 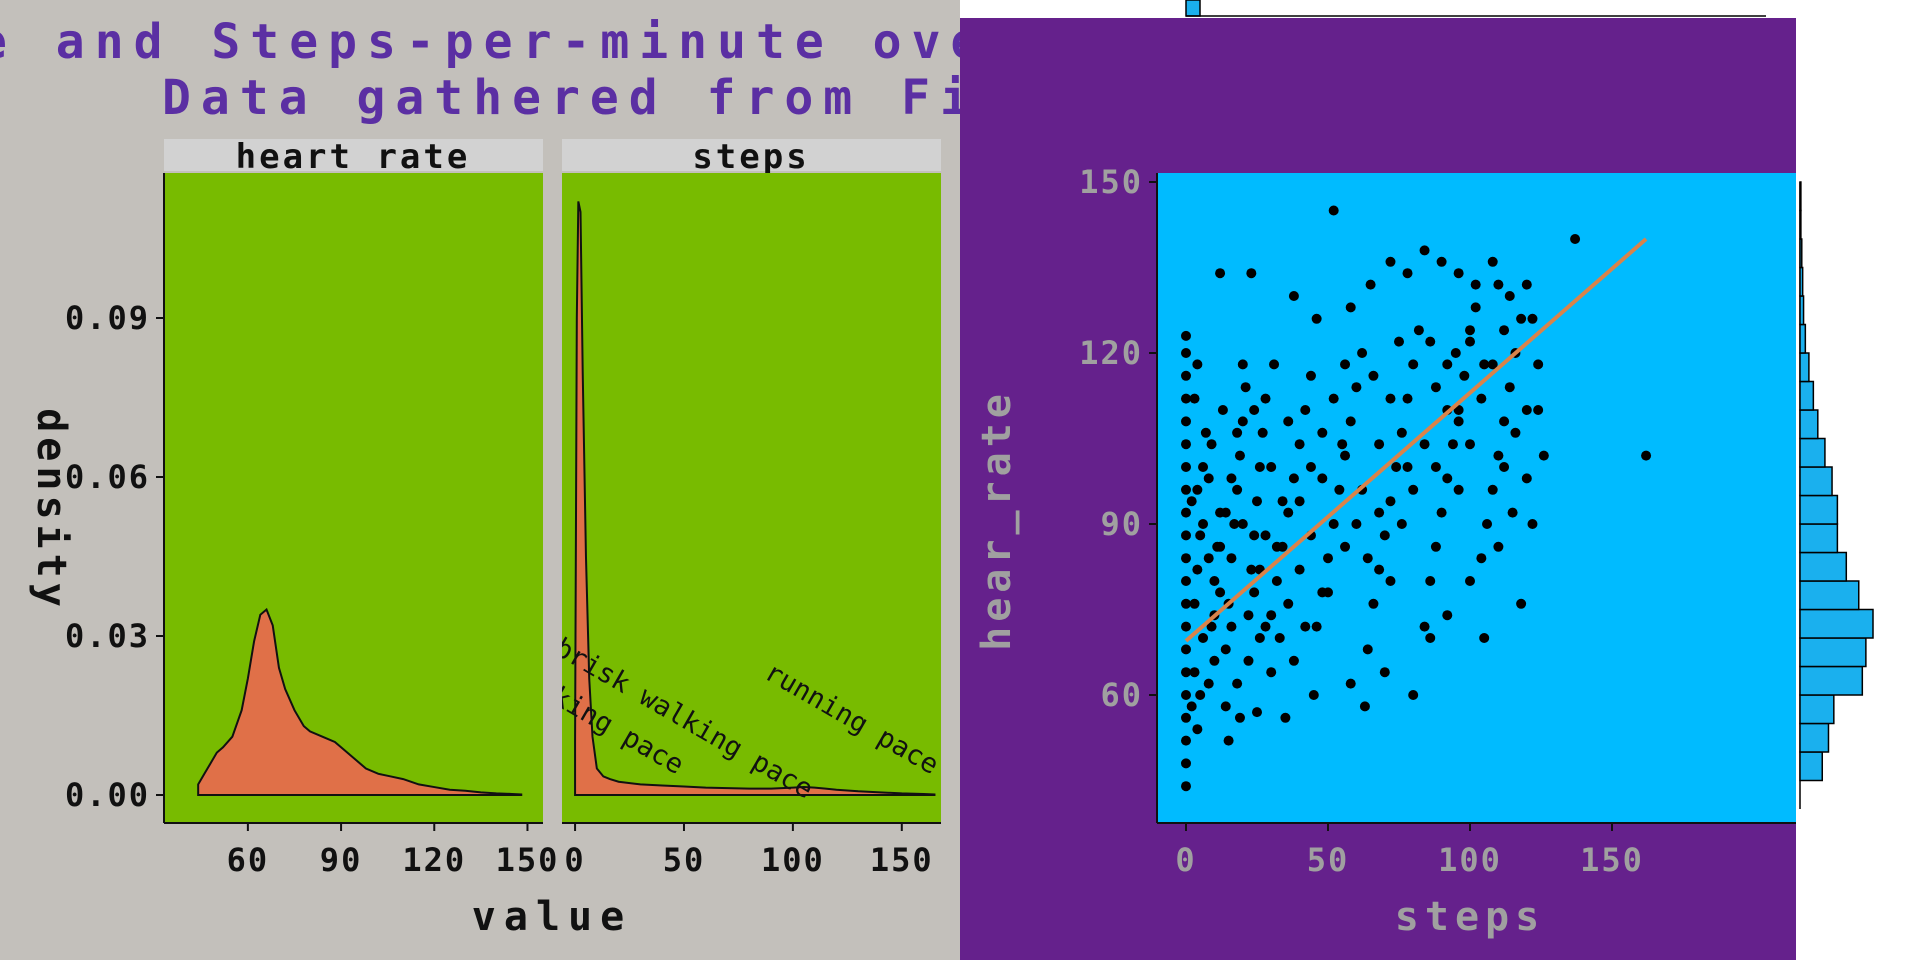 I want to click on y-tick-label: 0.00, so click(x=107, y=795).